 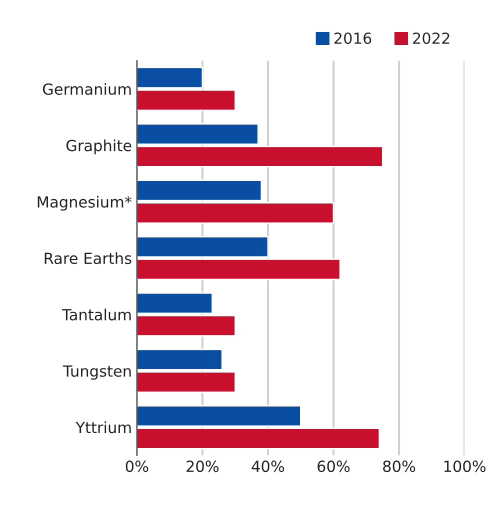 I want to click on legend-label: 2016, so click(x=353, y=38).